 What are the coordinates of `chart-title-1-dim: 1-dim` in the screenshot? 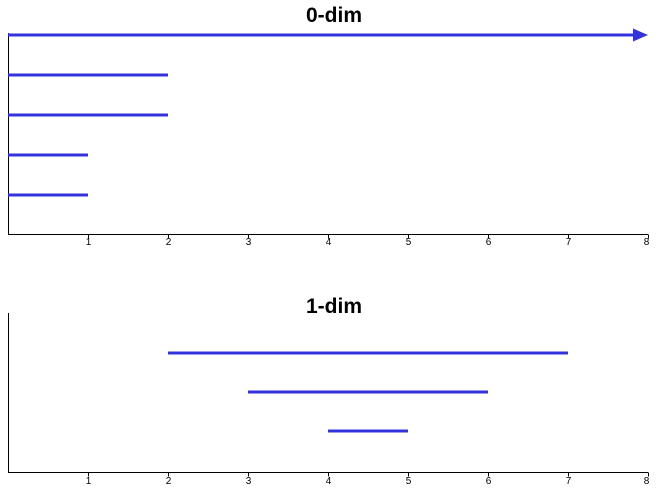 It's located at (334, 306).